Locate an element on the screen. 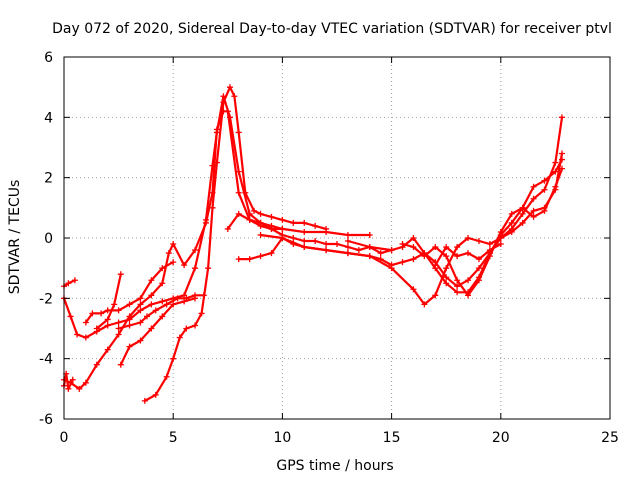 This screenshot has height=480, width=640. x-axis-label: GPS time / hours is located at coordinates (334, 466).